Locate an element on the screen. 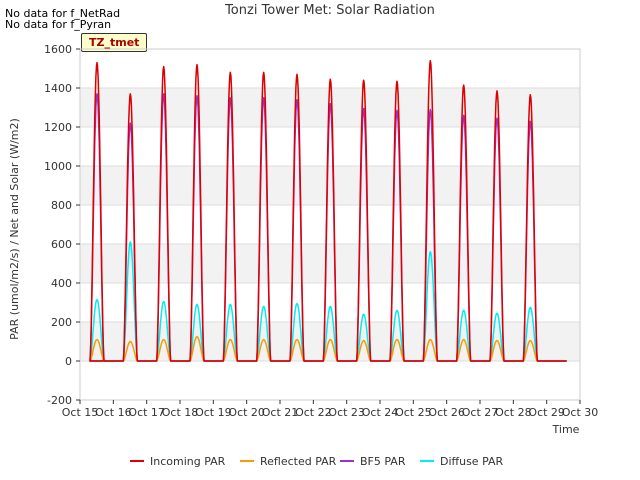  legend-label: Reflected PAR is located at coordinates (298, 461).